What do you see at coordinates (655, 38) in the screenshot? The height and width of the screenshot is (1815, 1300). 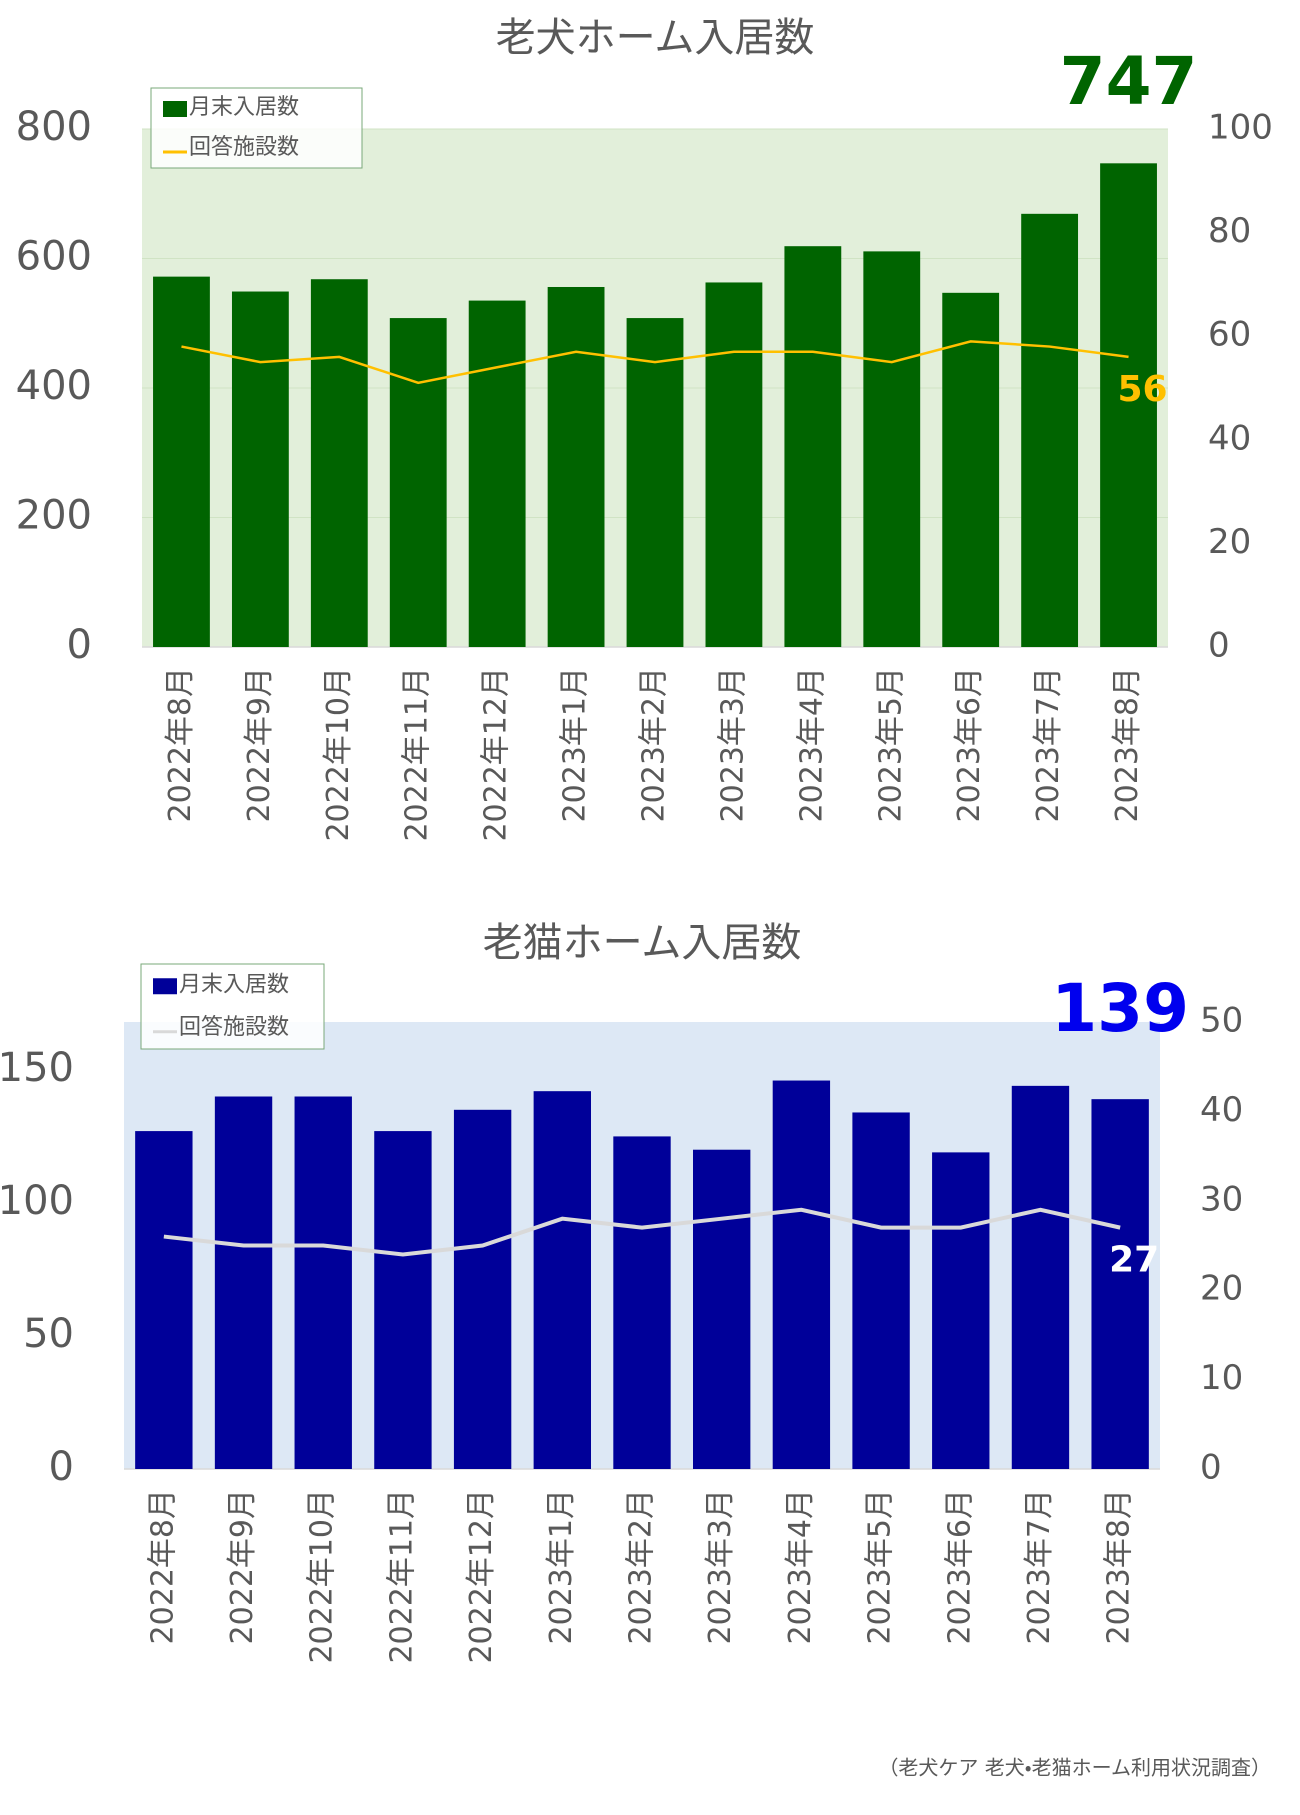 I see `chart-title: 老犬ホーム入居数` at bounding box center [655, 38].